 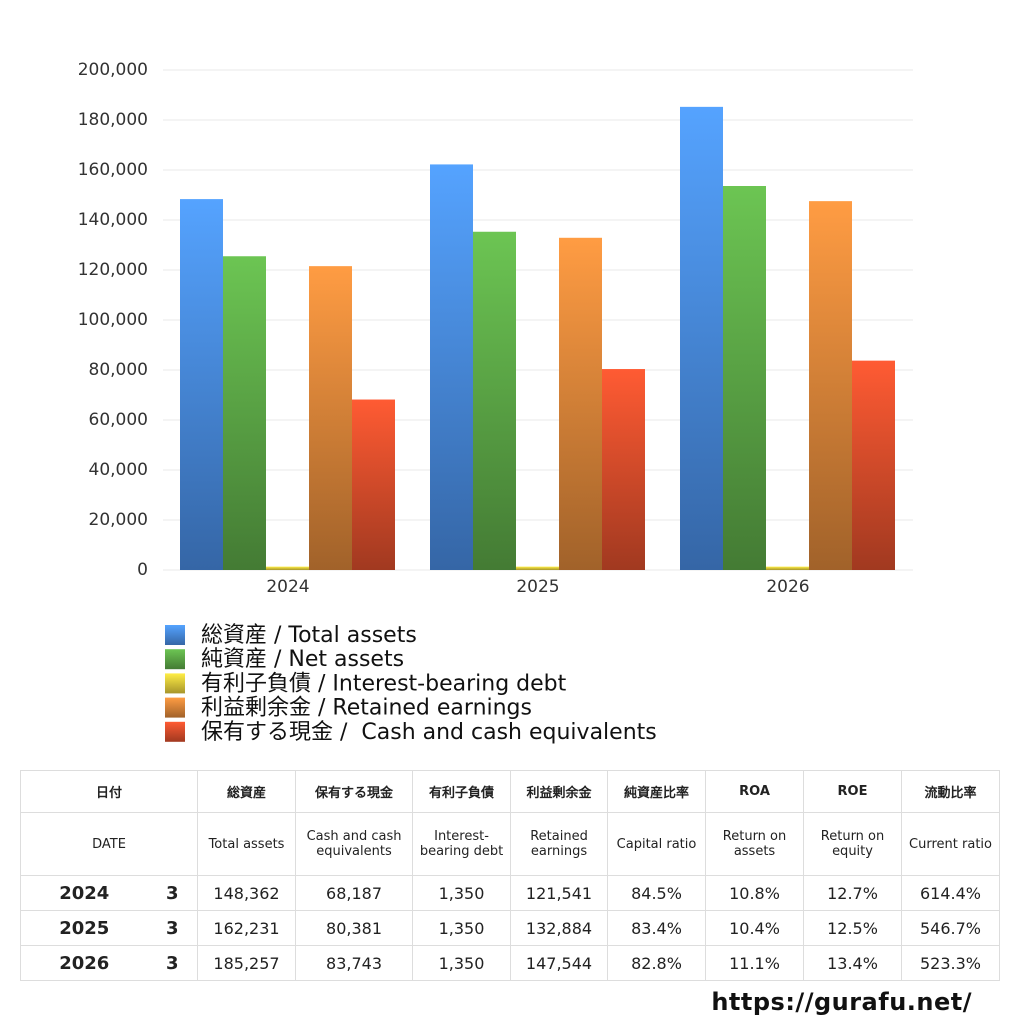 What do you see at coordinates (787, 587) in the screenshot?
I see `x-tick-label: 2026` at bounding box center [787, 587].